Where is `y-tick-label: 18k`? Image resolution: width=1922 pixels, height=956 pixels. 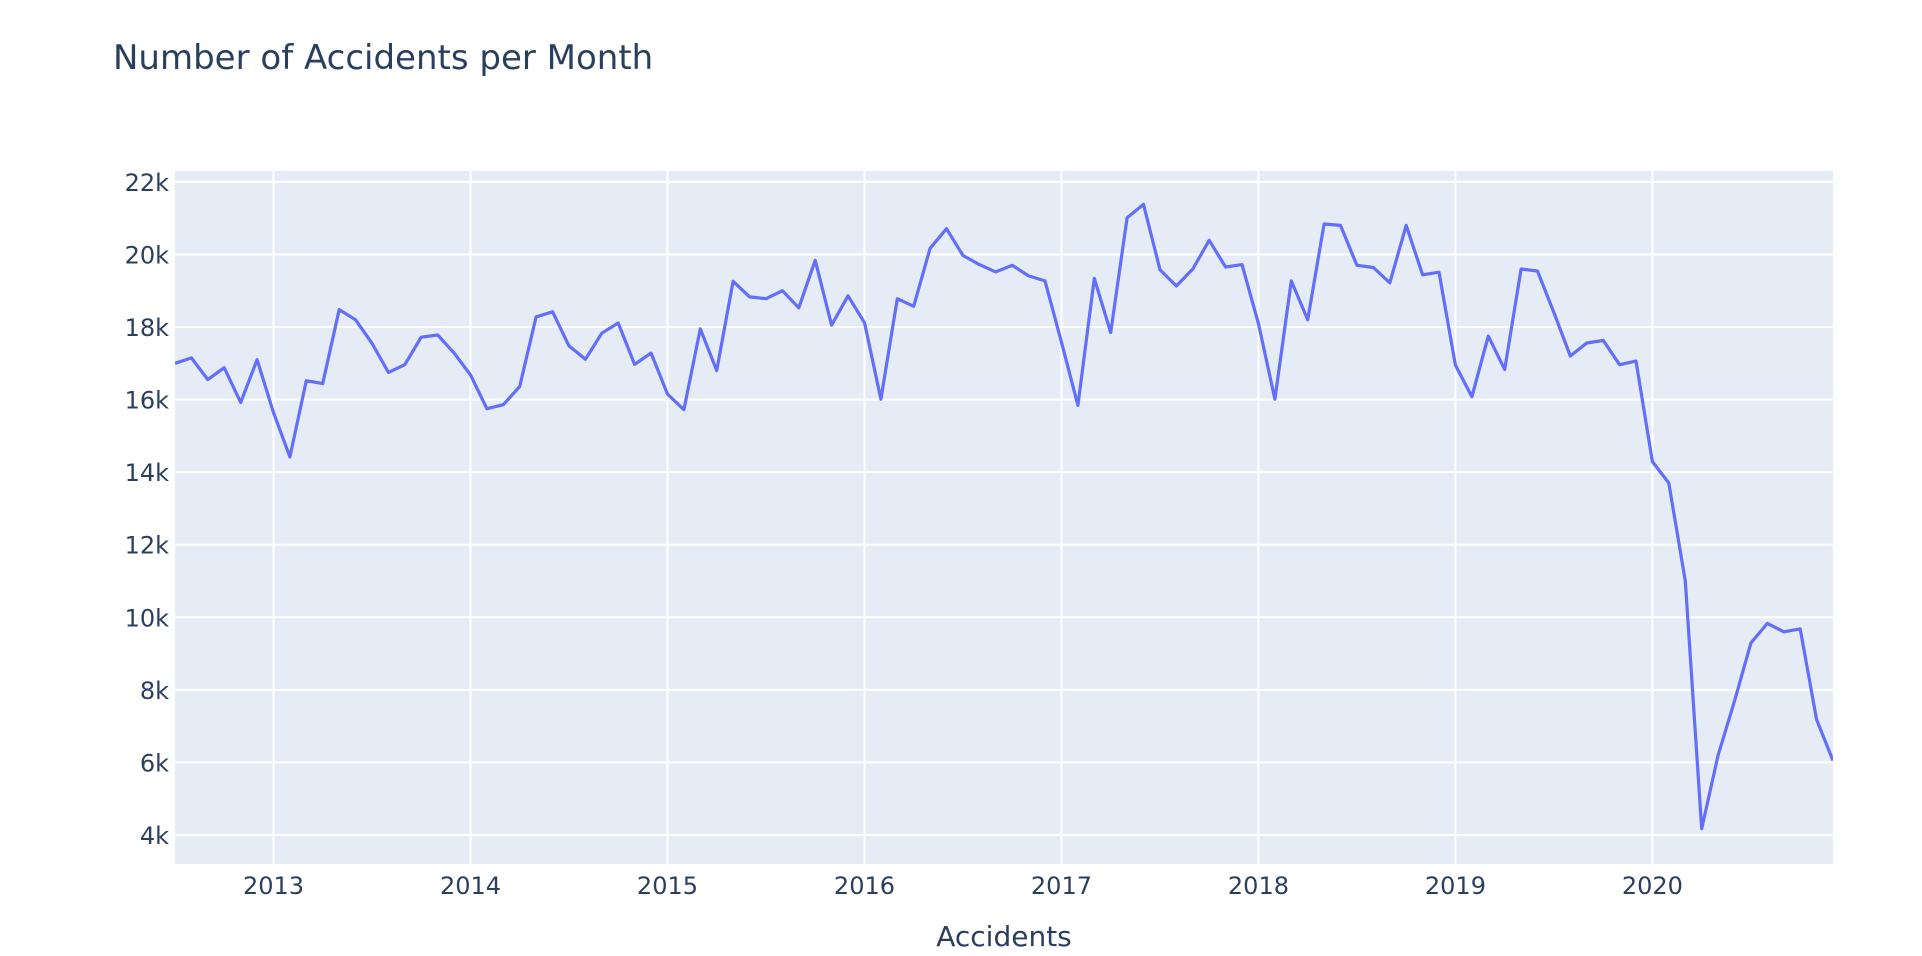 y-tick-label: 18k is located at coordinates (147, 328).